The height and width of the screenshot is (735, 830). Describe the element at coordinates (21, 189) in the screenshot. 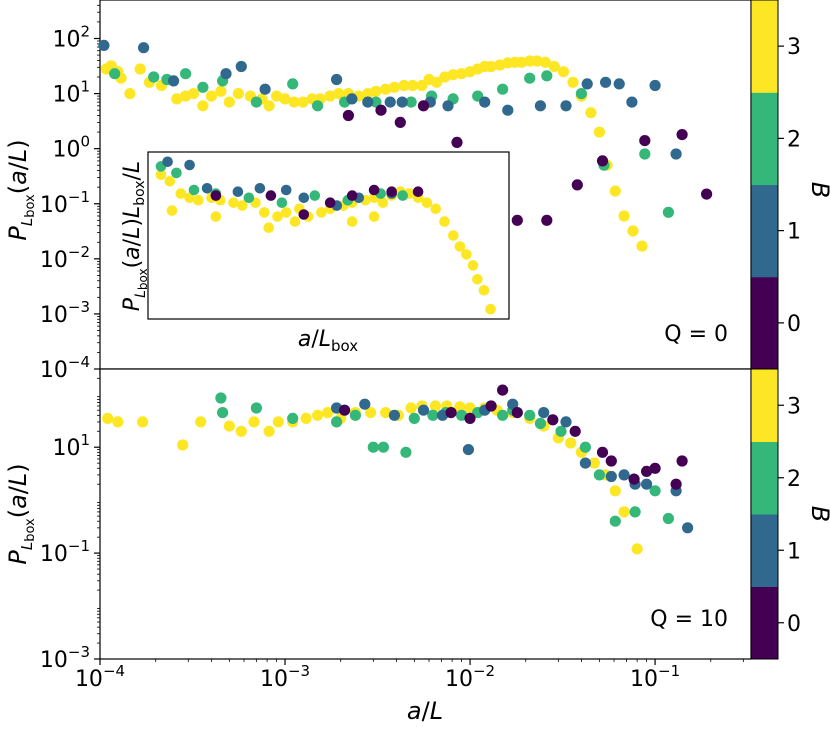

I see `panel-q0-y-label: PLbox(a/L)` at that location.